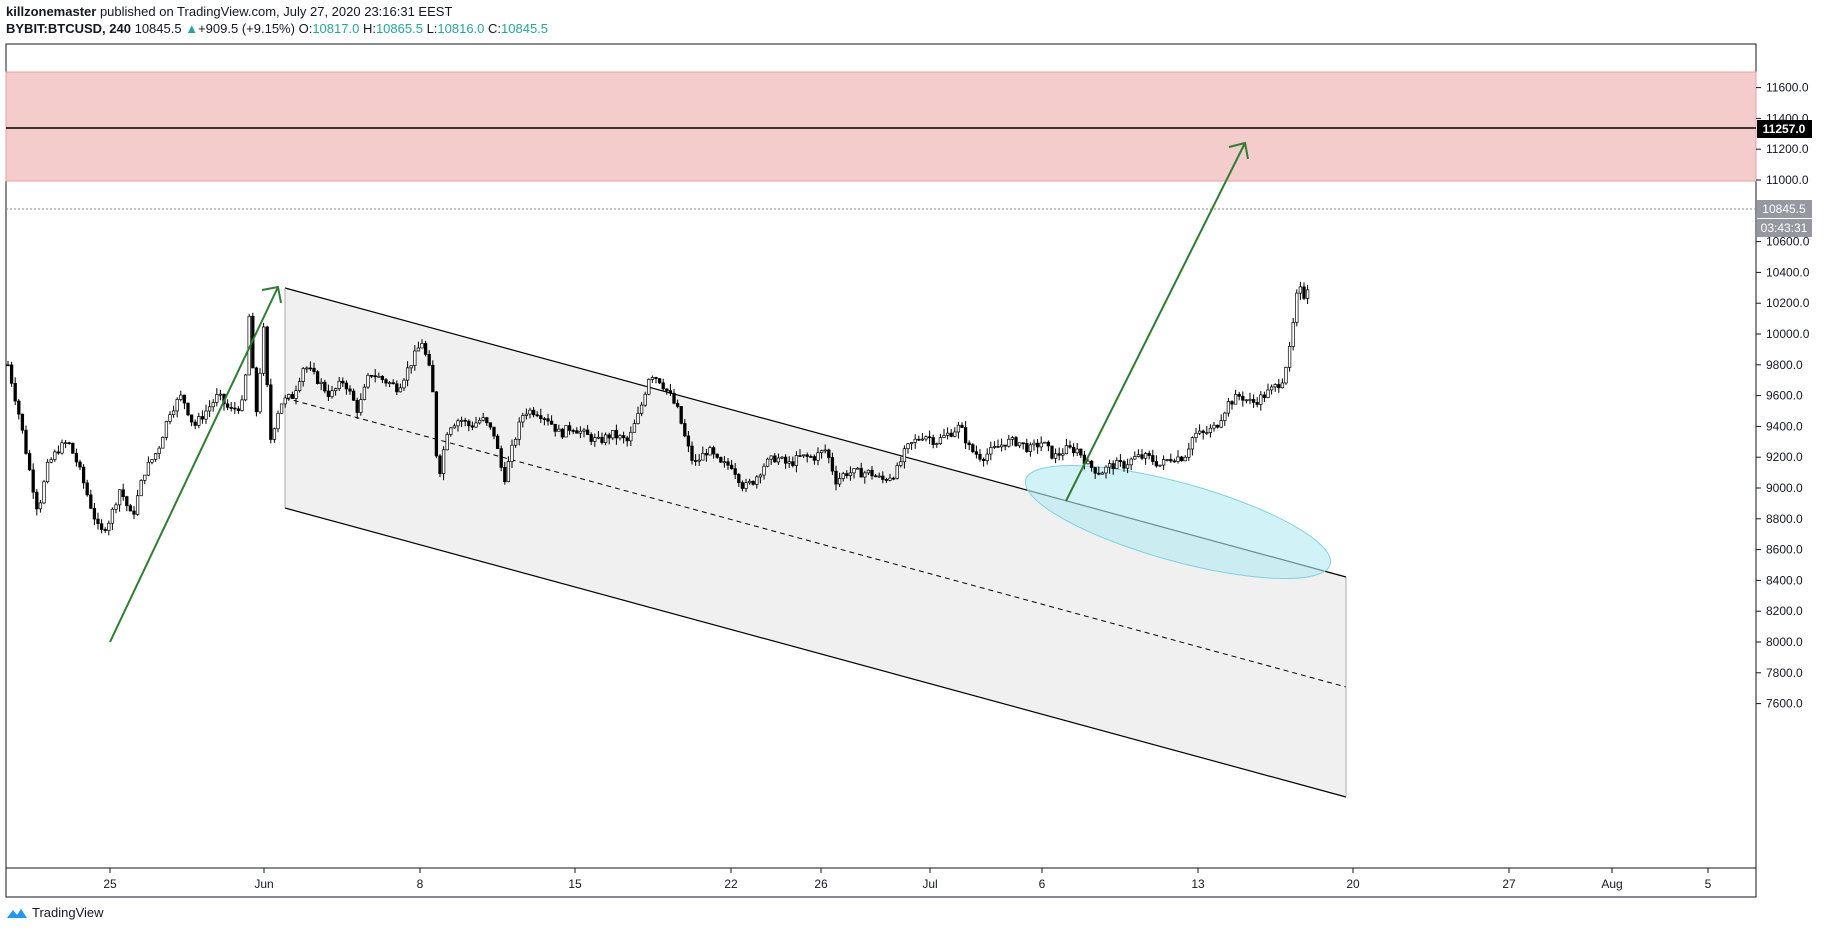 This screenshot has height=934, width=1828. I want to click on time-tick-label: 26, so click(821, 884).